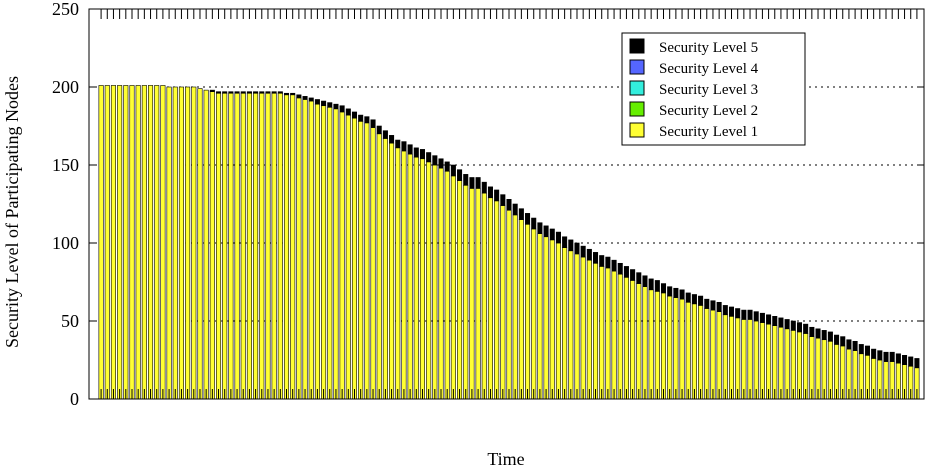 Image resolution: width=927 pixels, height=465 pixels. Describe the element at coordinates (70, 321) in the screenshot. I see `y-tick-label-50: 50` at that location.